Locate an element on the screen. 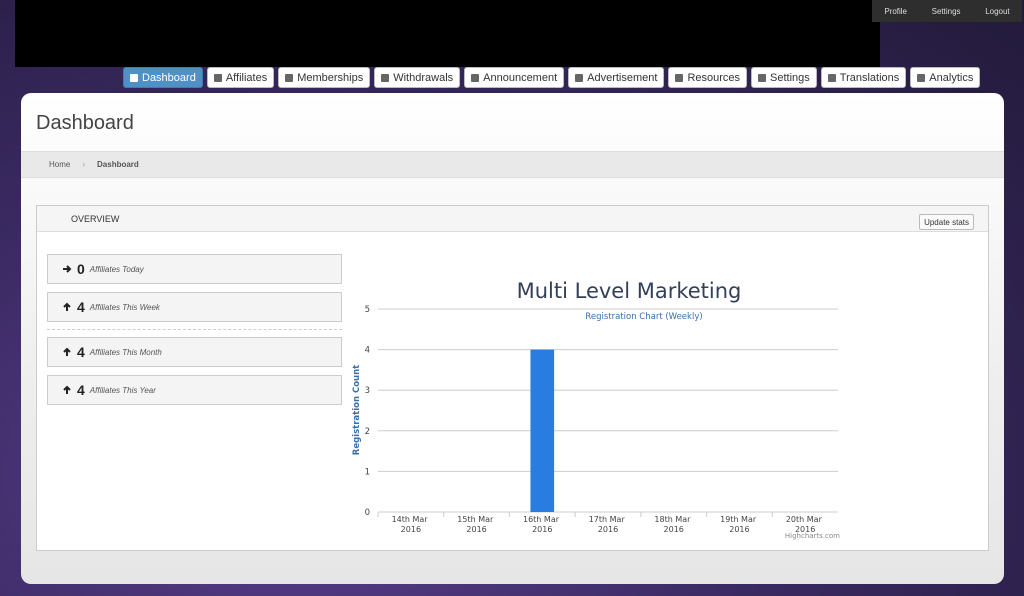  stat-box: 0 Affiliates Today is located at coordinates (194, 269).